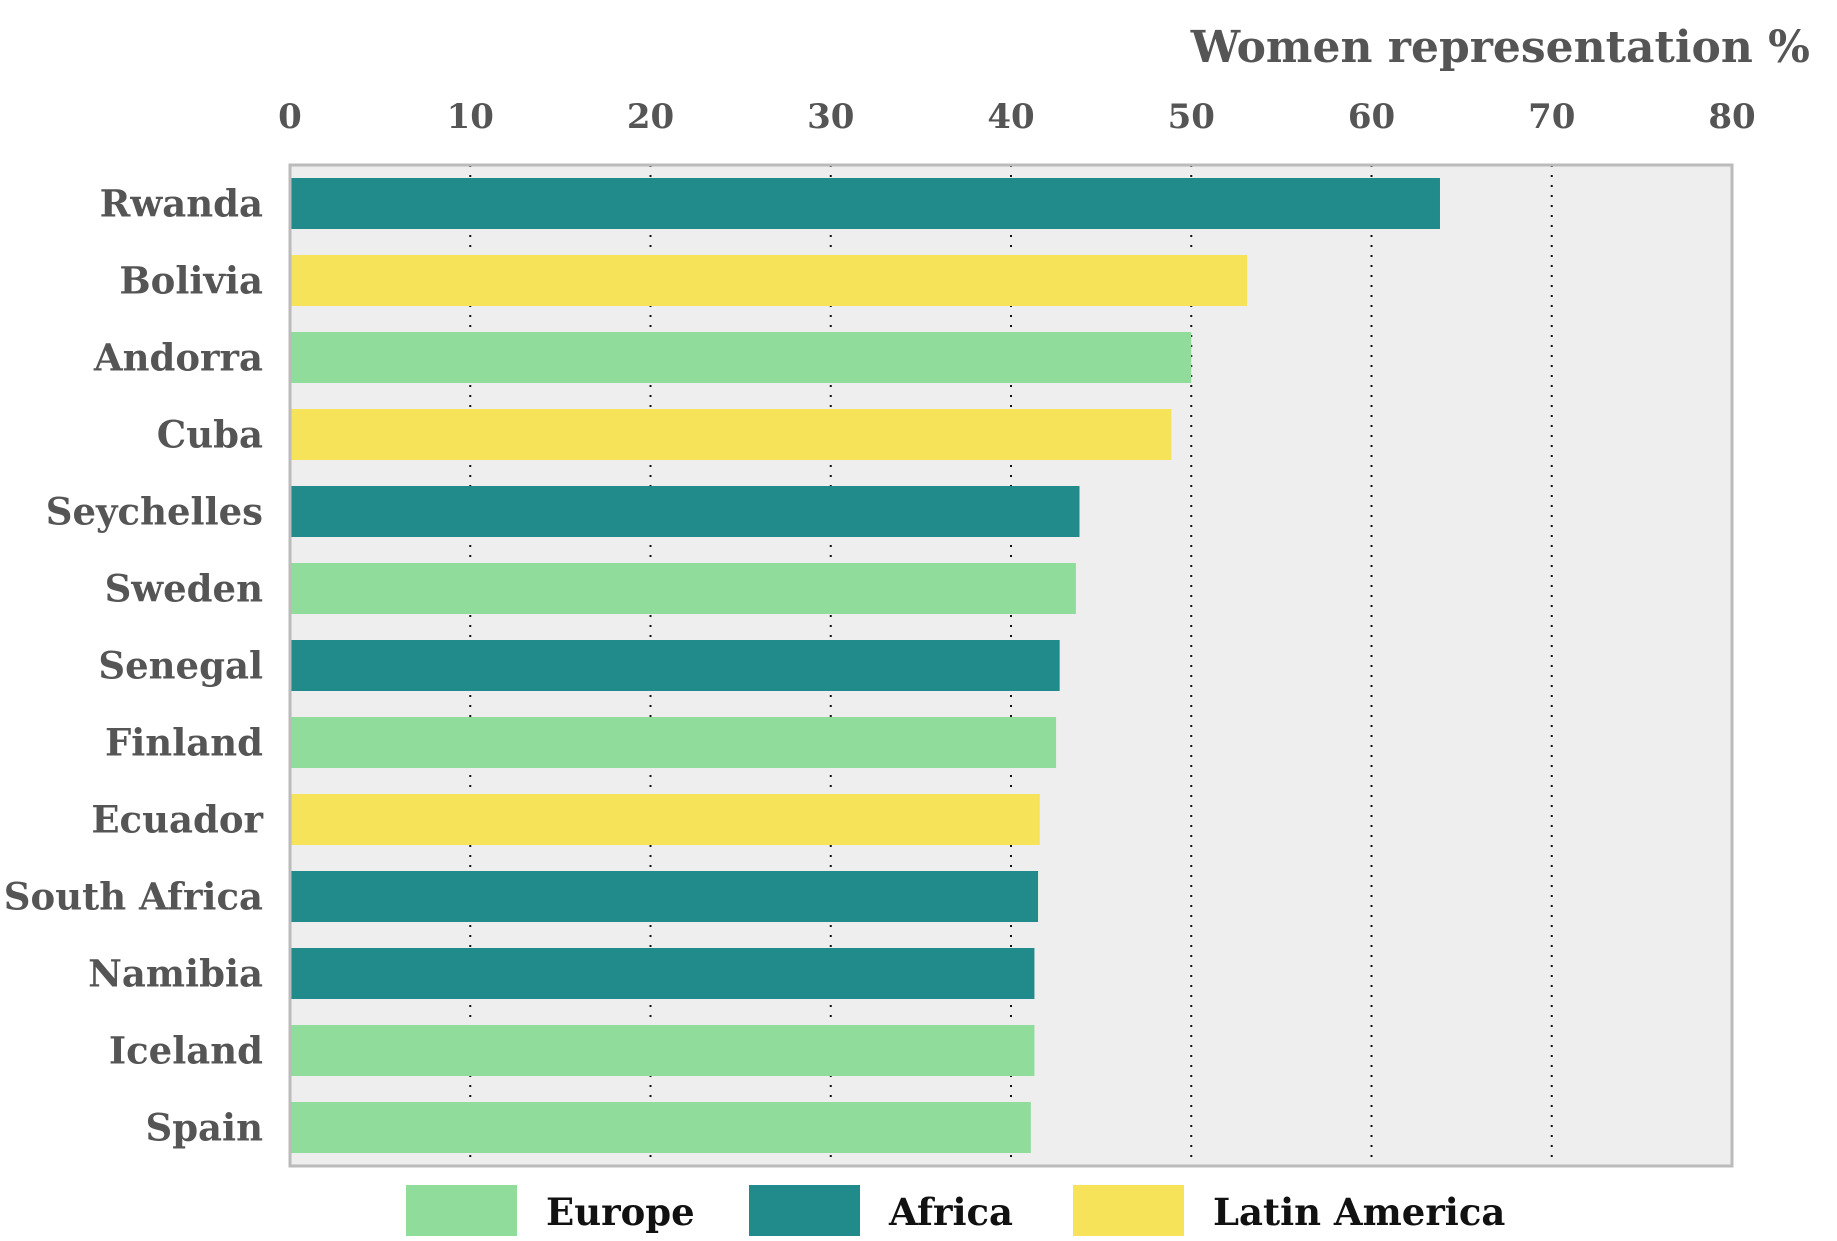 Image resolution: width=1837 pixels, height=1241 pixels. Describe the element at coordinates (204, 1128) in the screenshot. I see `y-category-label: Spain` at that location.